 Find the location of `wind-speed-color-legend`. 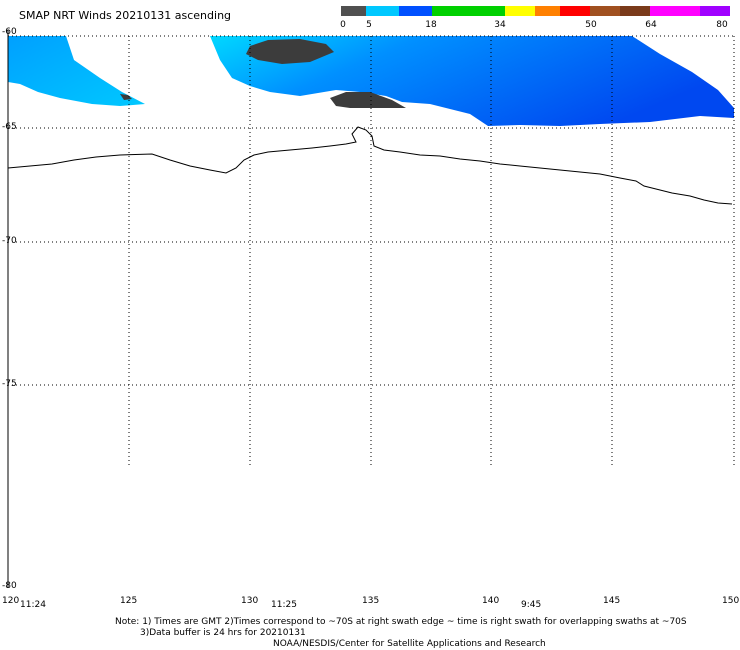

wind-speed-color-legend is located at coordinates (535, 11).